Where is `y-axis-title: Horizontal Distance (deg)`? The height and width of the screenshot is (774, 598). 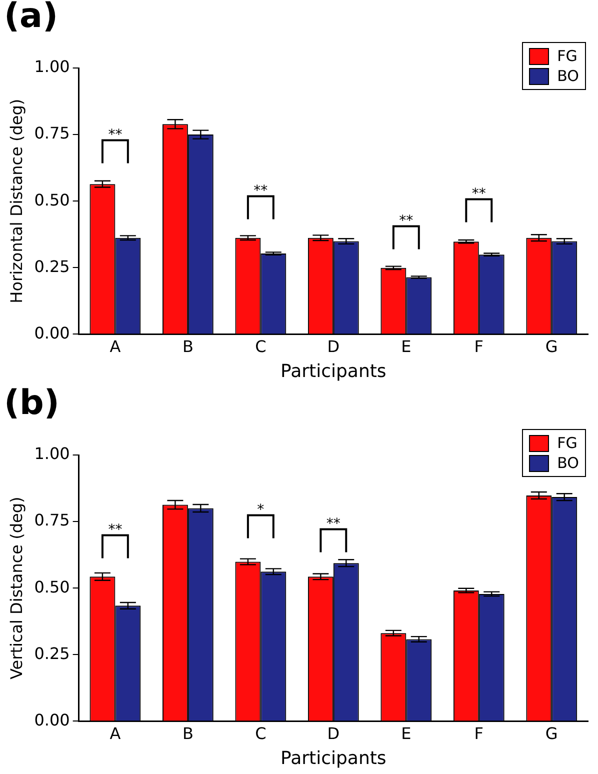
y-axis-title: Horizontal Distance (deg) is located at coordinates (16, 201).